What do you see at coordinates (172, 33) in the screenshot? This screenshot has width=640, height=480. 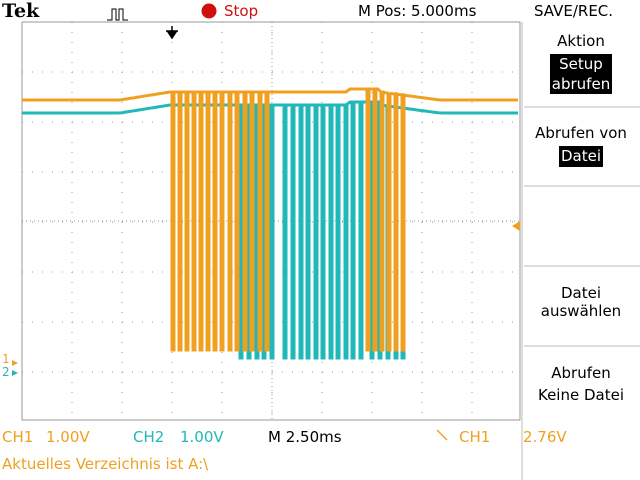 I see `trigger-position-marker` at bounding box center [172, 33].